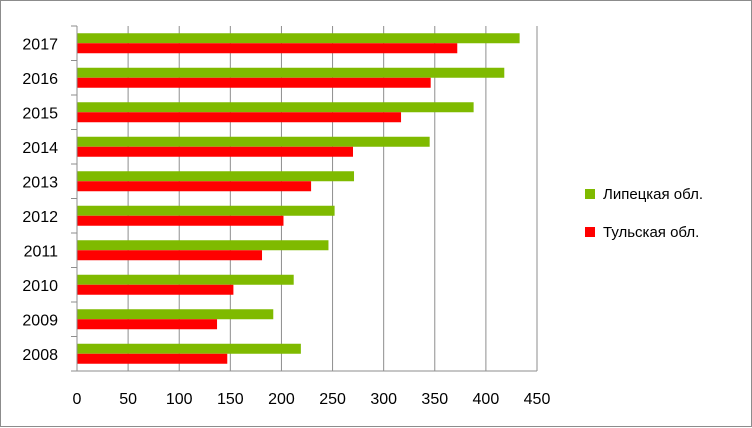 The height and width of the screenshot is (428, 752). What do you see at coordinates (486, 399) in the screenshot?
I see `x-tick-label: 400` at bounding box center [486, 399].